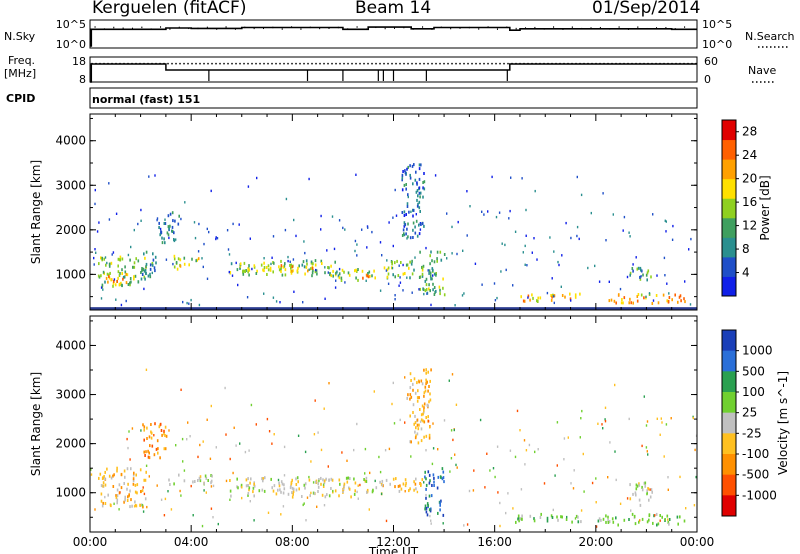 The image size is (800, 554). I want to click on station-title: Kerguelen (fitACF), so click(169, 9).